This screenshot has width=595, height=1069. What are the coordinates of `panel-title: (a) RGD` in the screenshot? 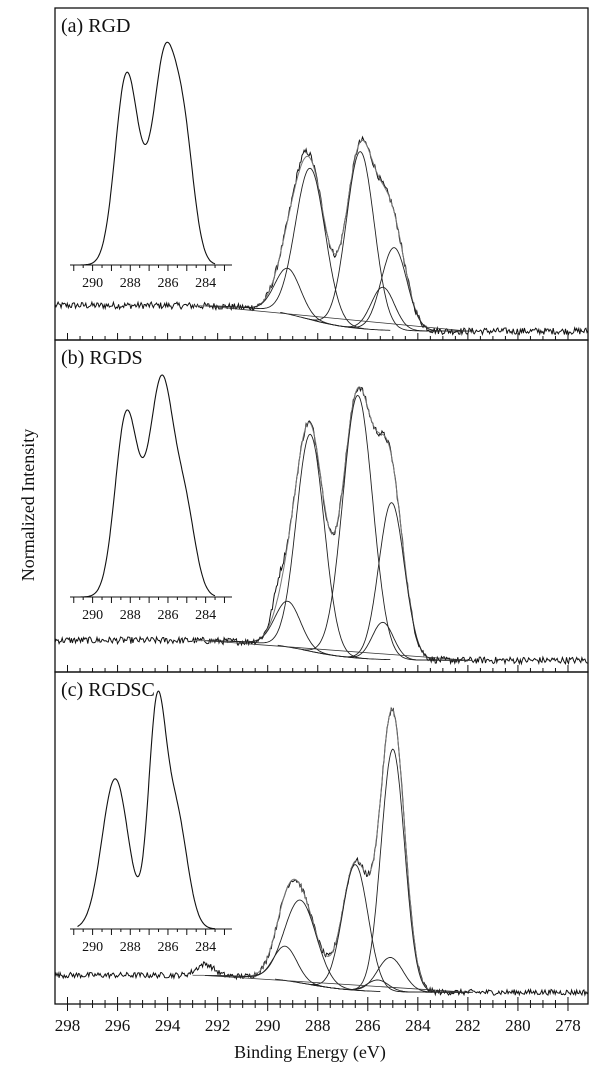 It's located at (95, 26).